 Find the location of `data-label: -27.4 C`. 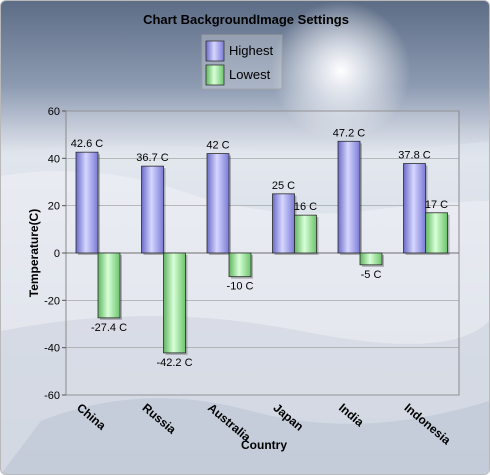

data-label: -27.4 C is located at coordinates (109, 328).